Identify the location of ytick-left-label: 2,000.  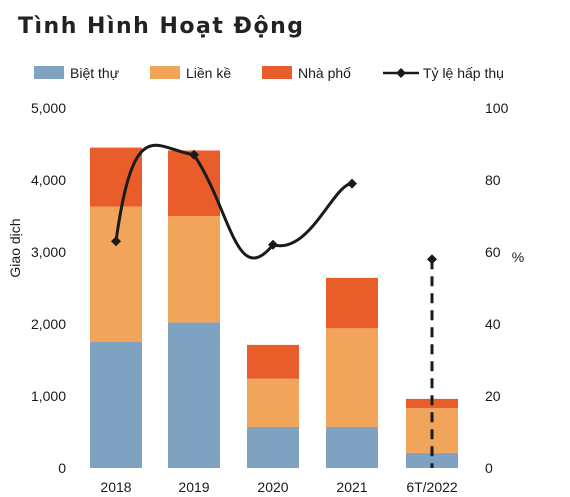
(48, 324).